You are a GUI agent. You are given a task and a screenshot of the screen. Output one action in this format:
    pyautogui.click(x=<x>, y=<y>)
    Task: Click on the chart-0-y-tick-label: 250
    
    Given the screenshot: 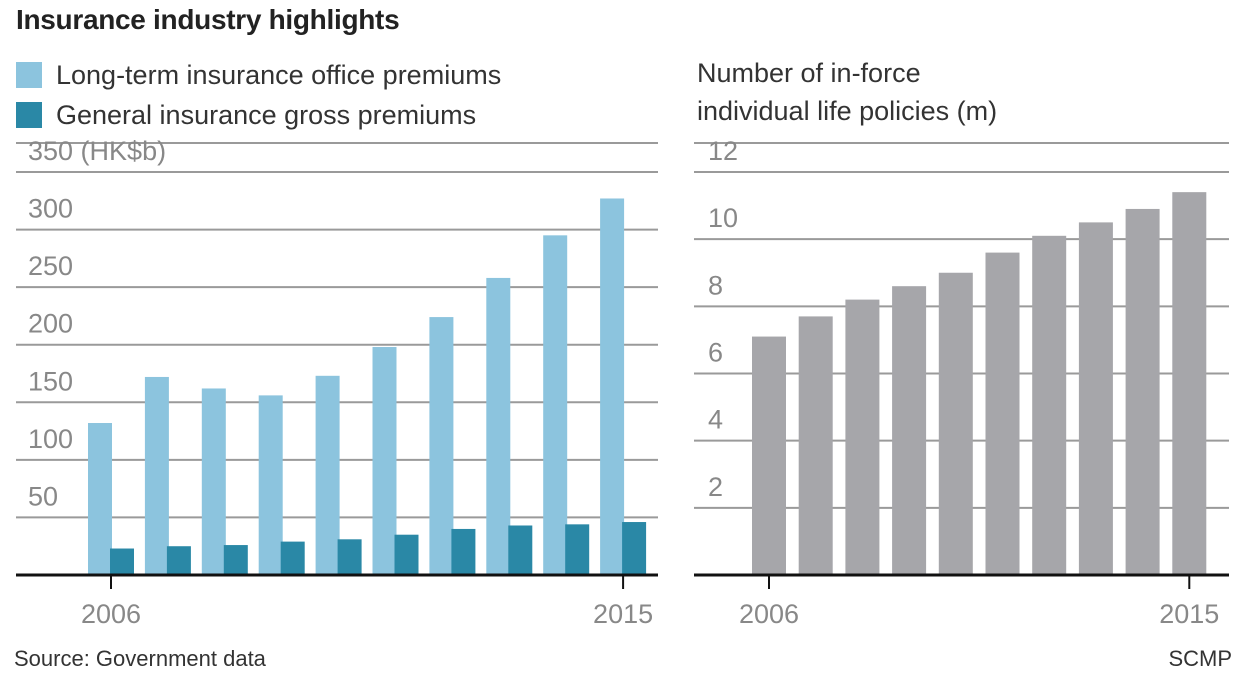 What is the action you would take?
    pyautogui.click(x=50, y=266)
    